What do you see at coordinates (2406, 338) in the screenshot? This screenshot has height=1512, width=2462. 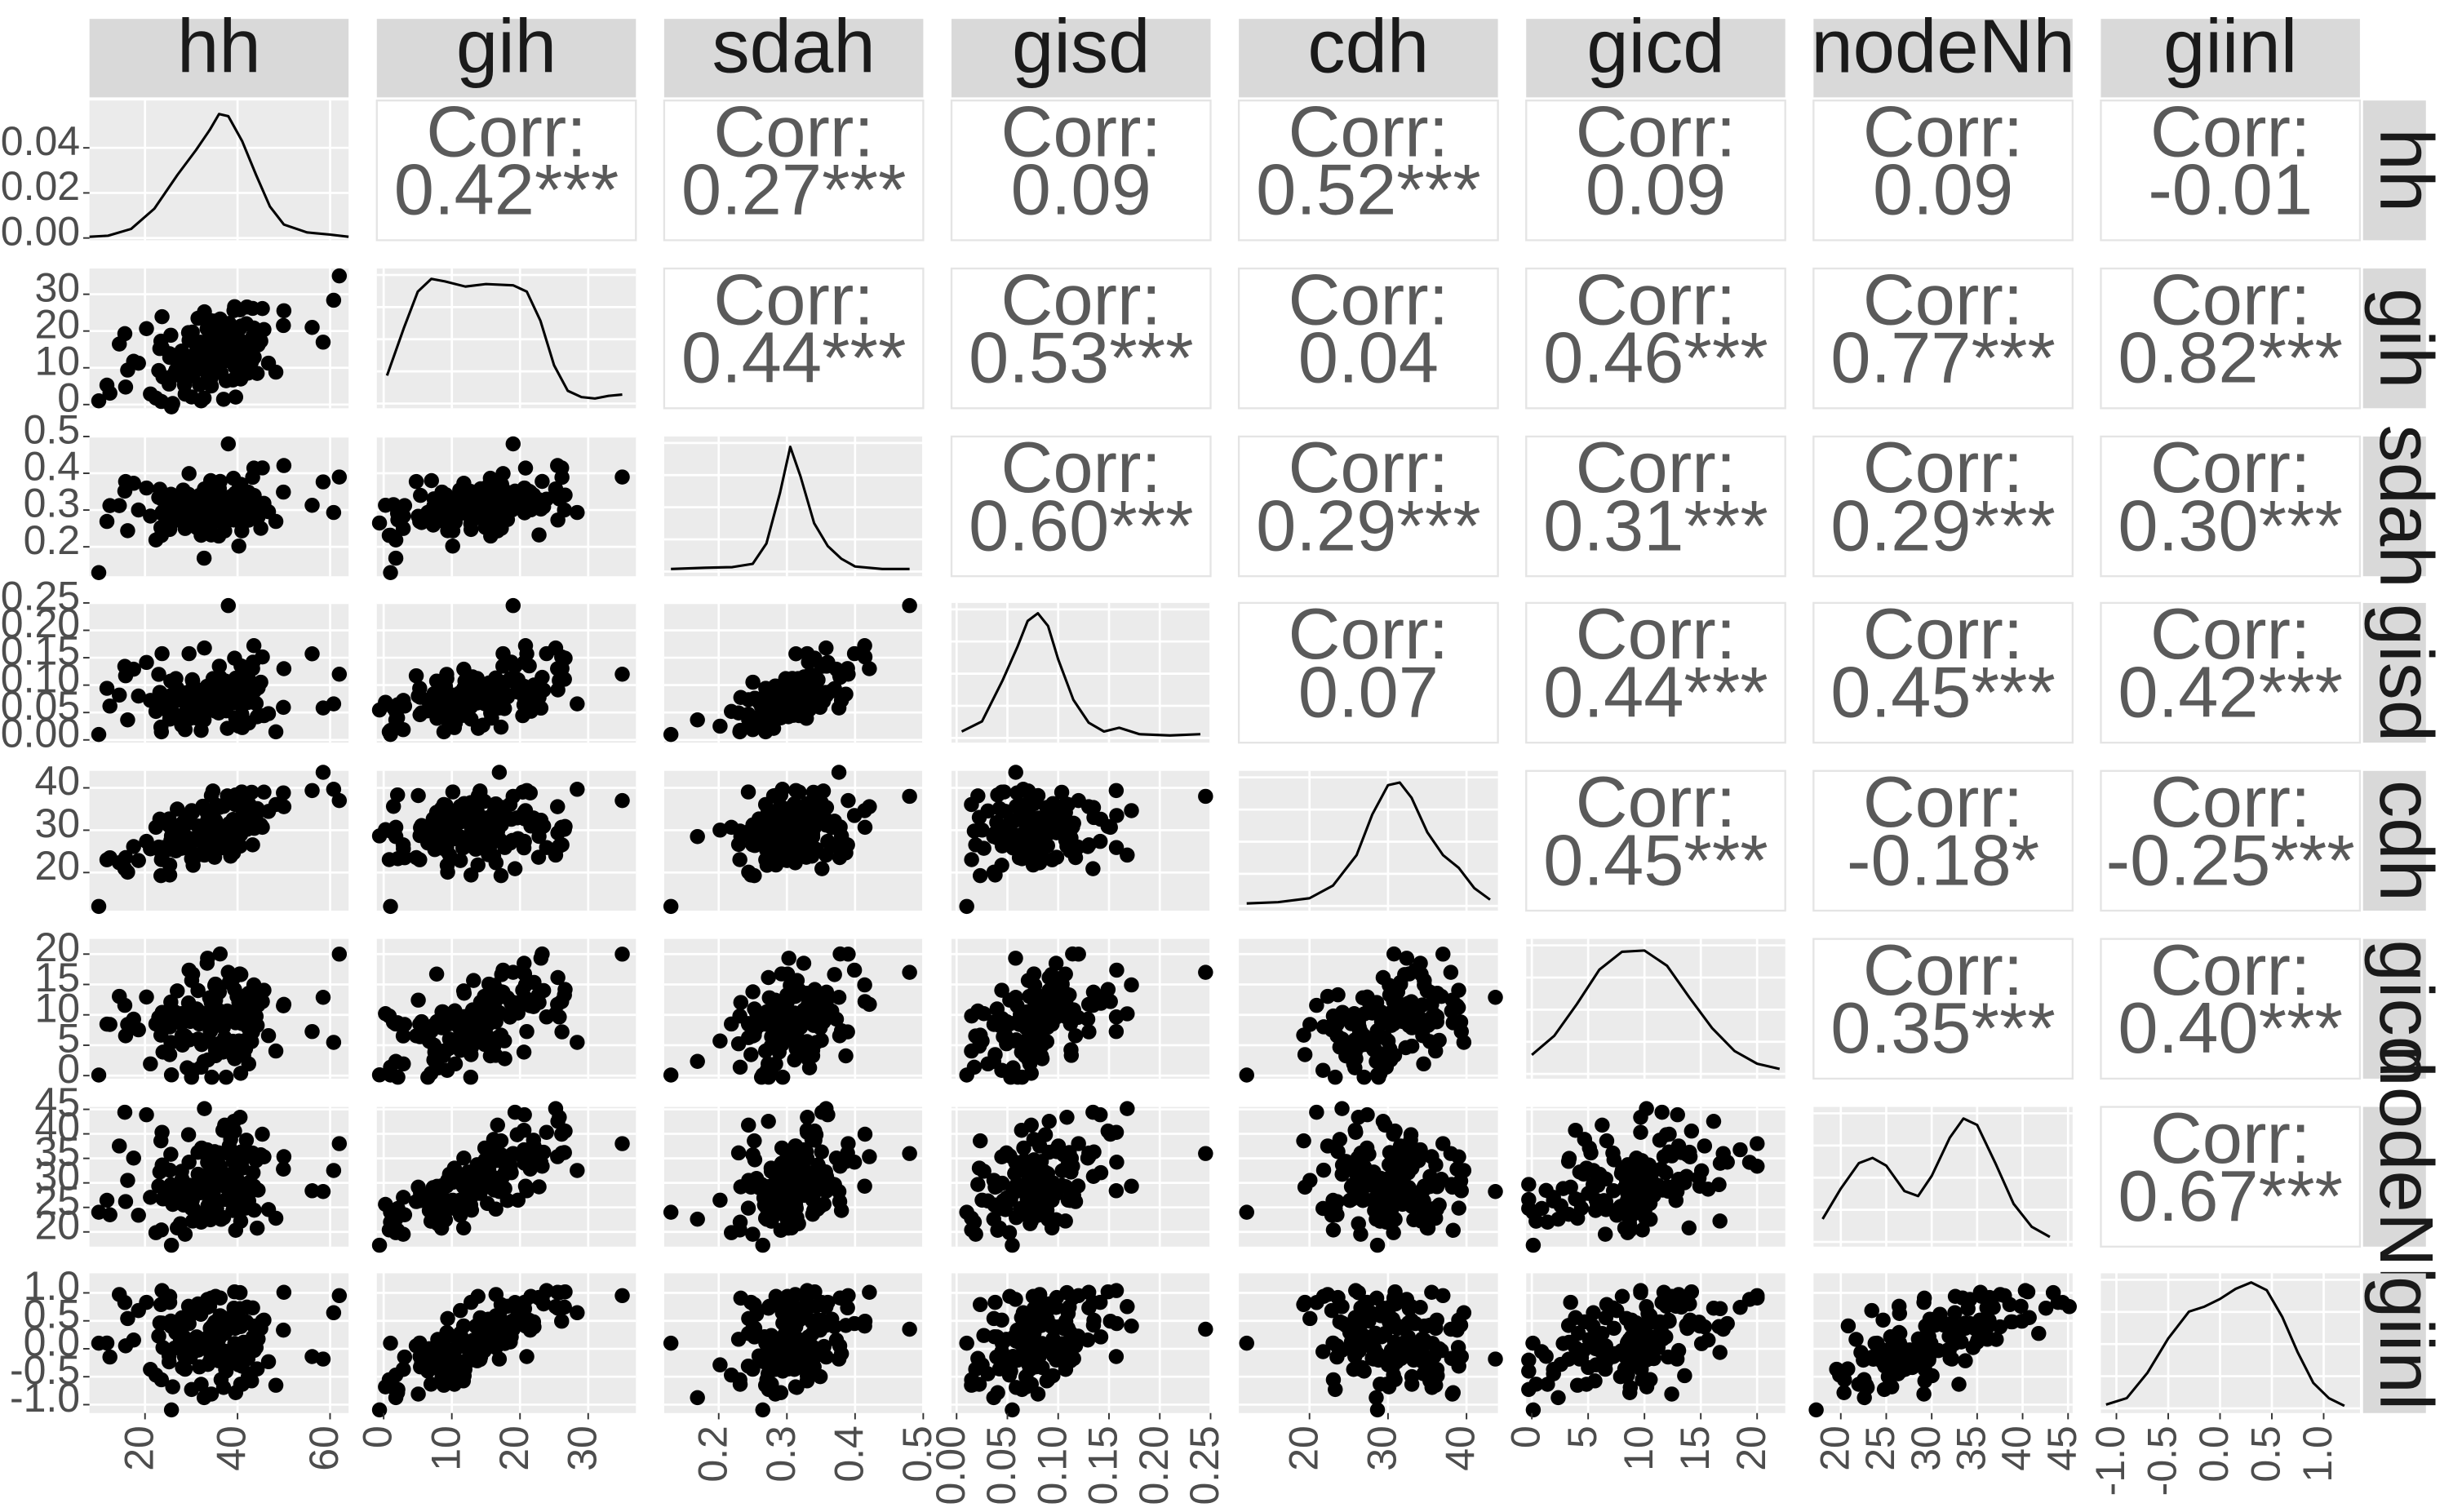 I see `row-strip-label-gih: gih` at bounding box center [2406, 338].